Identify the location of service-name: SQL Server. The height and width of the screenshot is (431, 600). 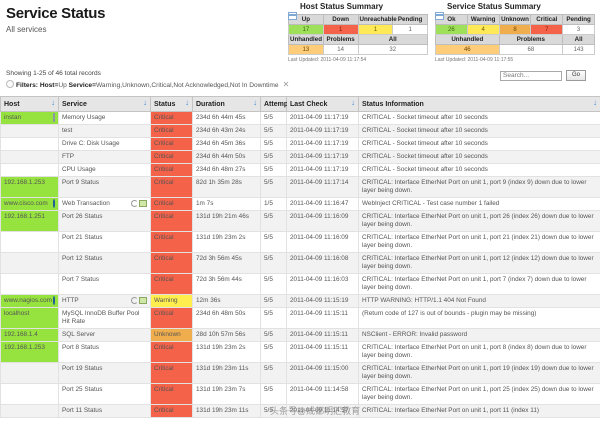
(79, 334).